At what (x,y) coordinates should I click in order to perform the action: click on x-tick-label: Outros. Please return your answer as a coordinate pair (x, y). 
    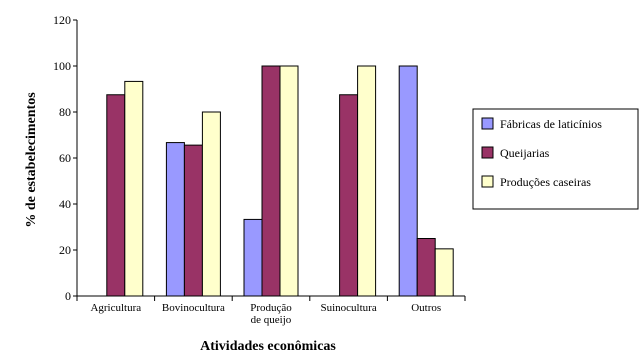
    Looking at the image, I should click on (426, 308).